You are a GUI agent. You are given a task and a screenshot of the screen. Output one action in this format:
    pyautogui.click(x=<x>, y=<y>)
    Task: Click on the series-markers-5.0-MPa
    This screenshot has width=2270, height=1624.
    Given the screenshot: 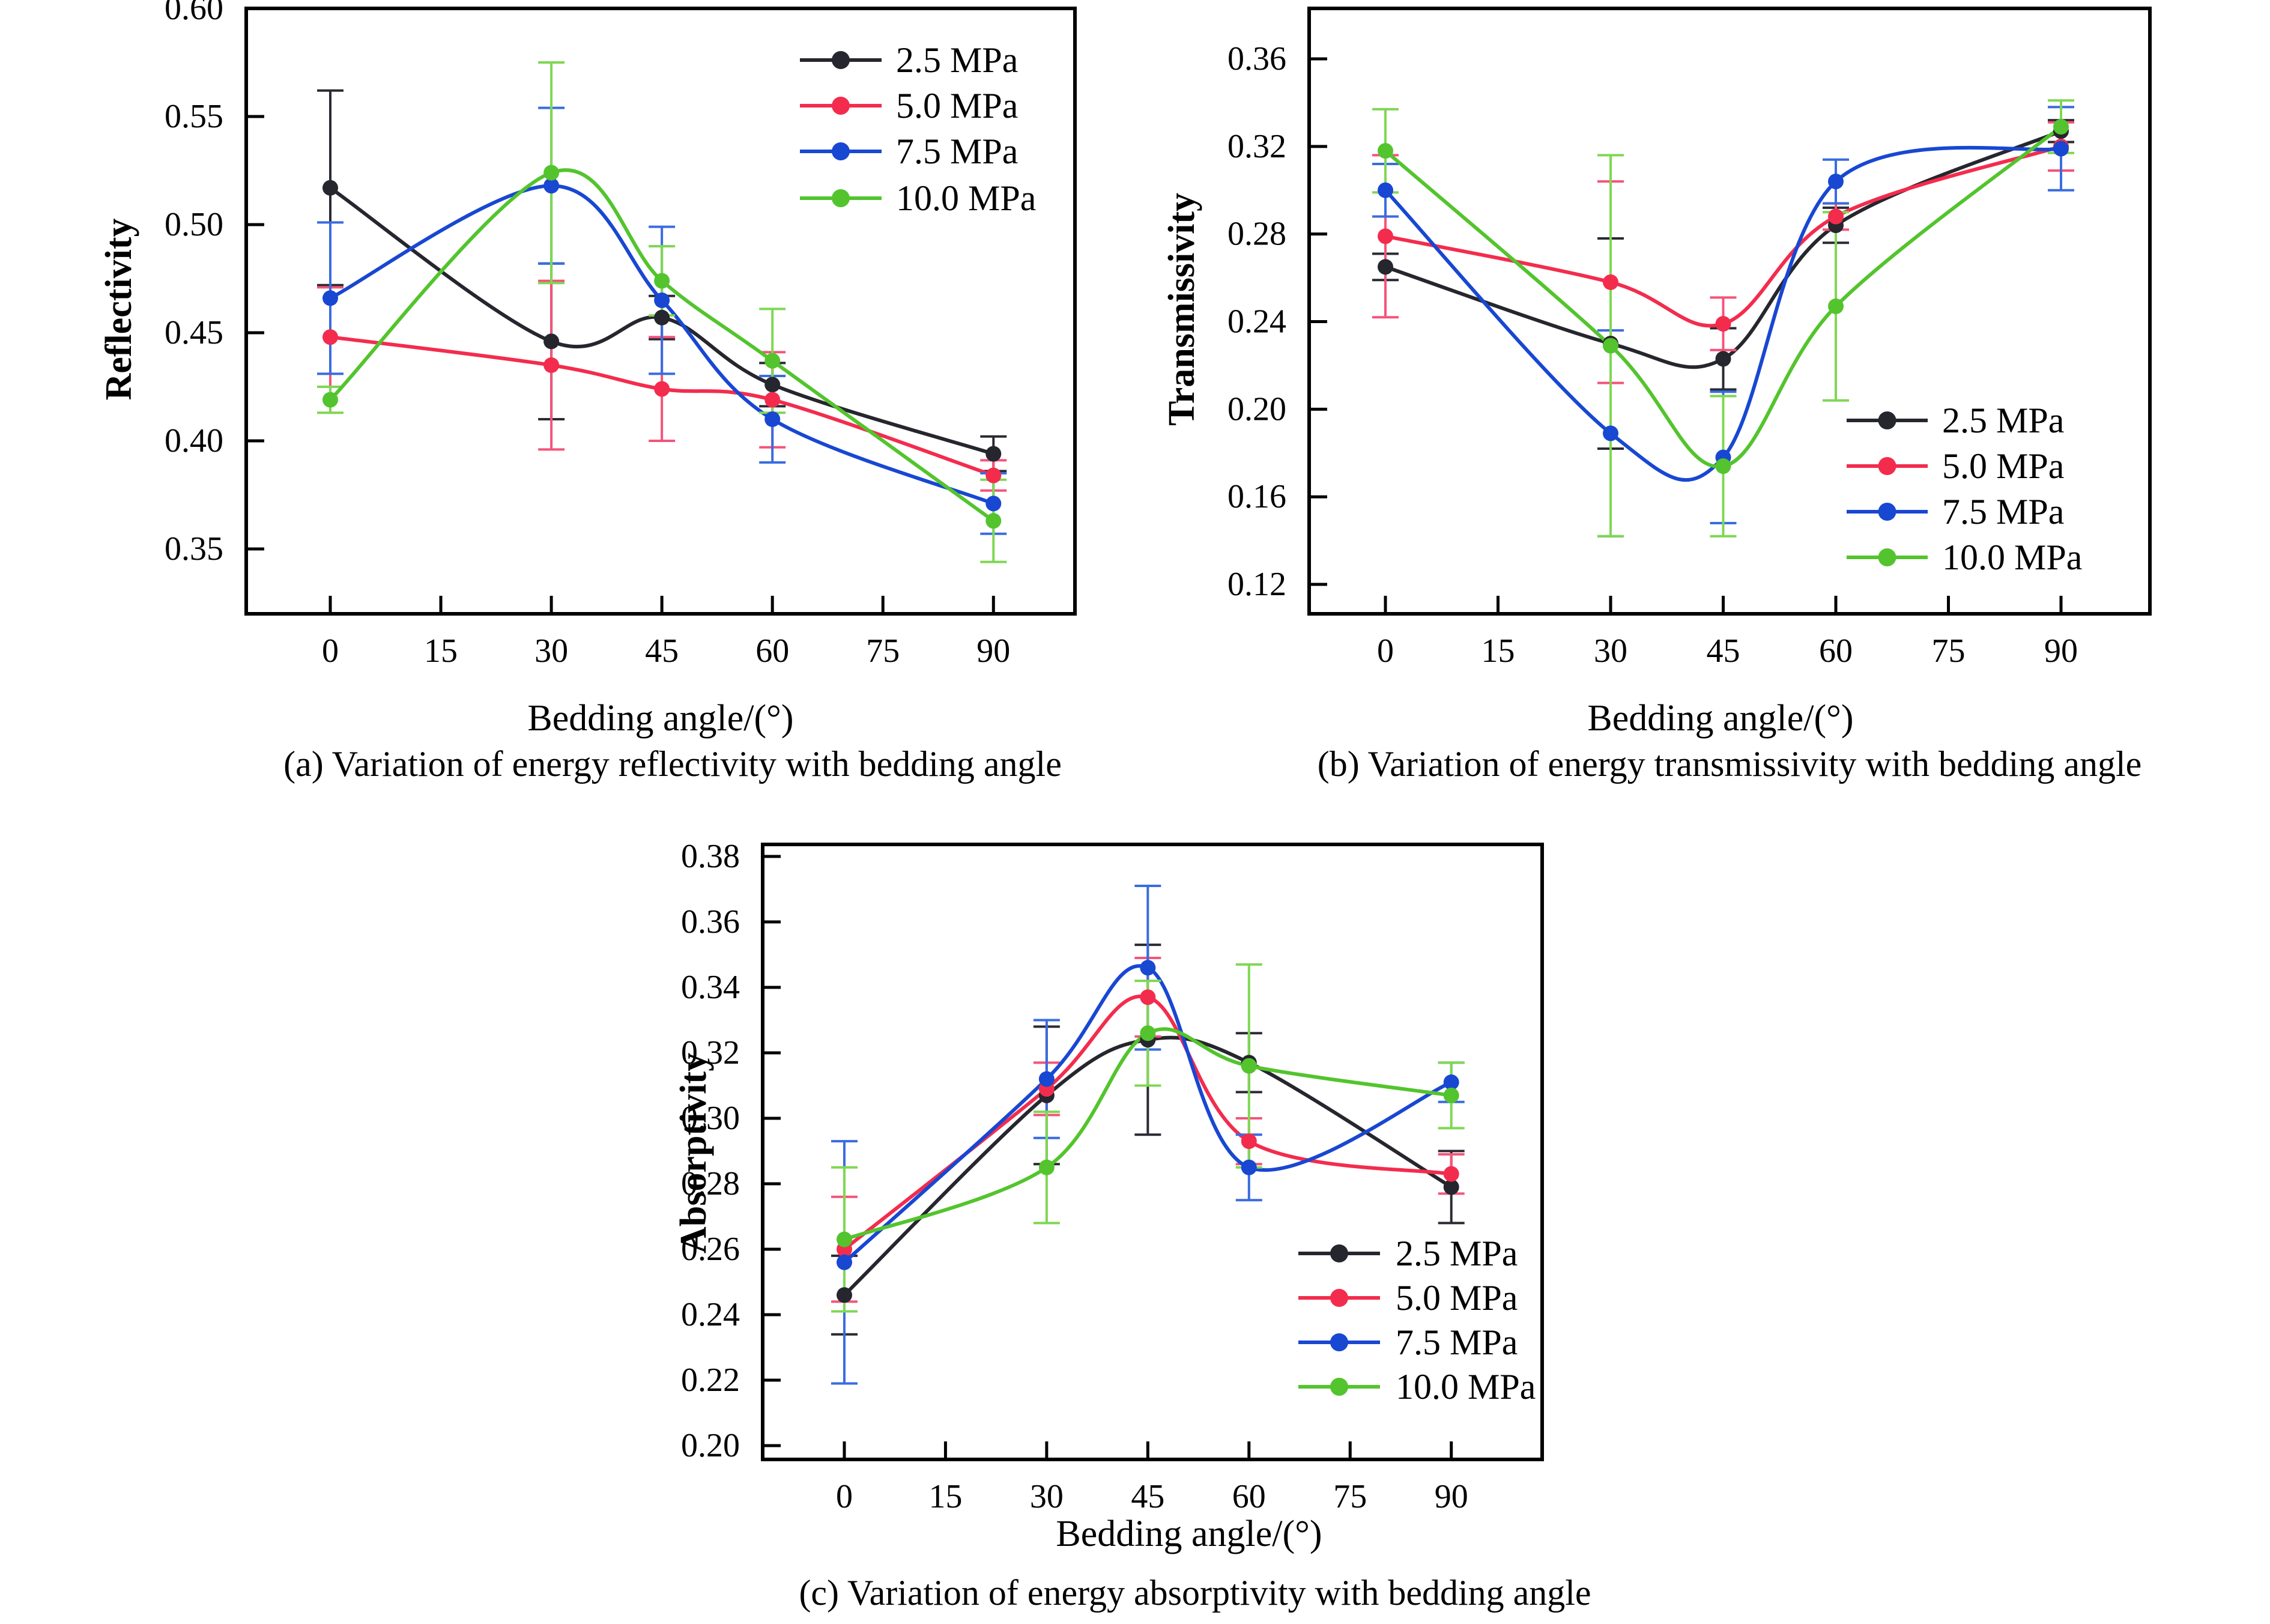 What is the action you would take?
    pyautogui.click(x=662, y=406)
    